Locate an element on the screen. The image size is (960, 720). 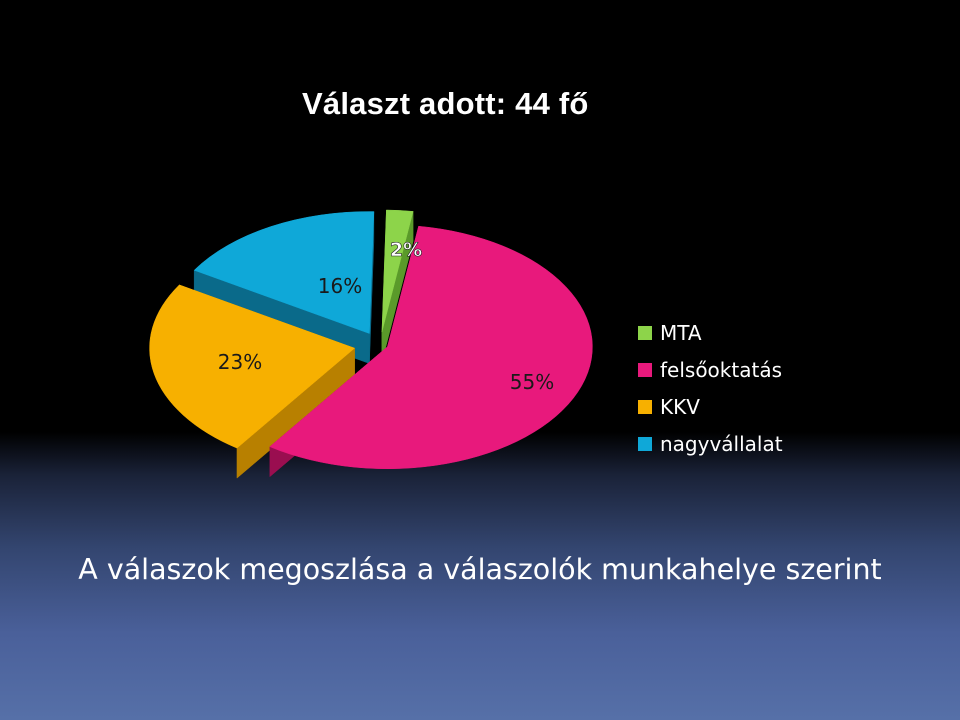
legend-swatch-mta is located at coordinates (645, 332).